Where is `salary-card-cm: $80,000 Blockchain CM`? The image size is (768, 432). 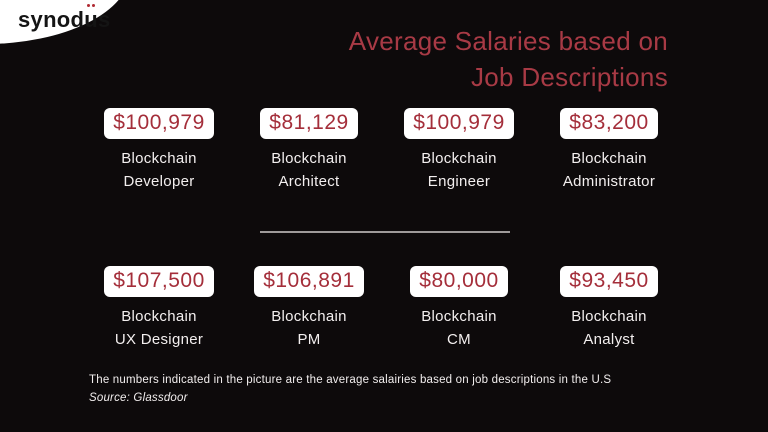
salary-card-cm: $80,000 Blockchain CM is located at coordinates (459, 308).